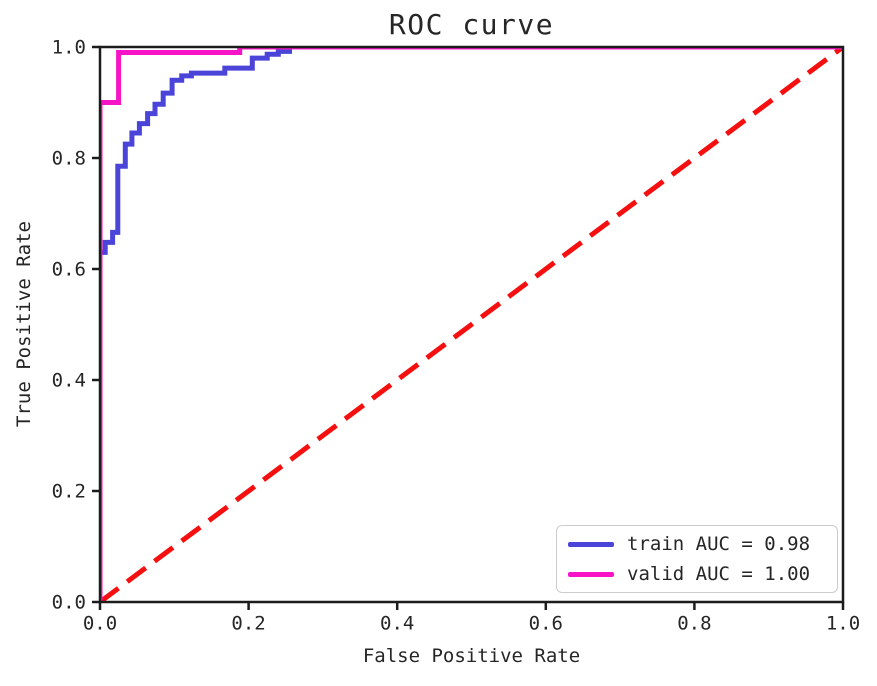 This screenshot has width=877, height=686. I want to click on valid-line-swatch, so click(591, 574).